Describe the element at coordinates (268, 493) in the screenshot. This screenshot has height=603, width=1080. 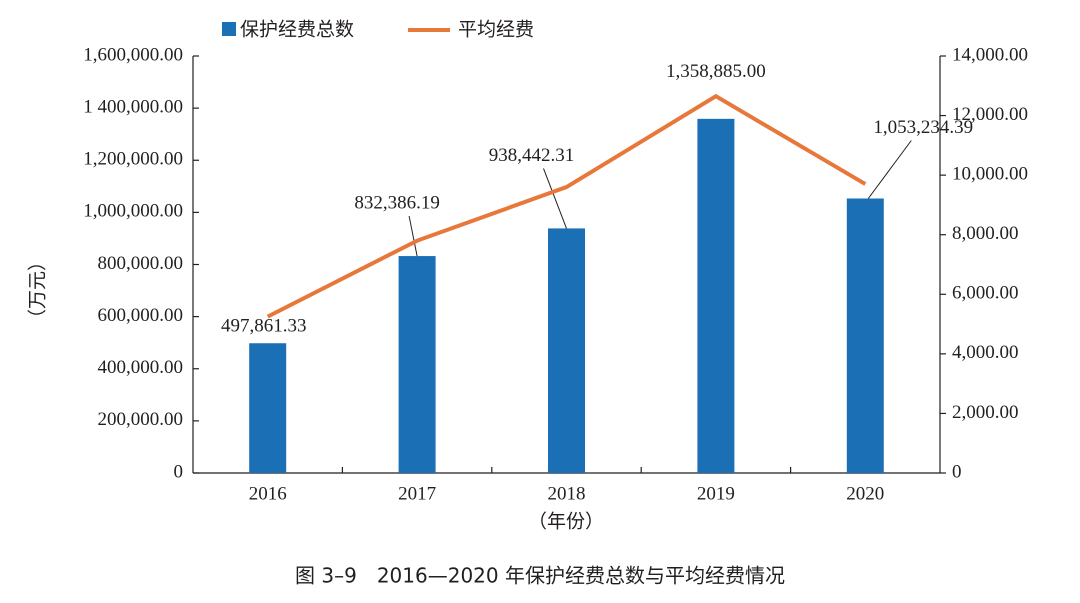
I see `x-tick-label: 2016` at that location.